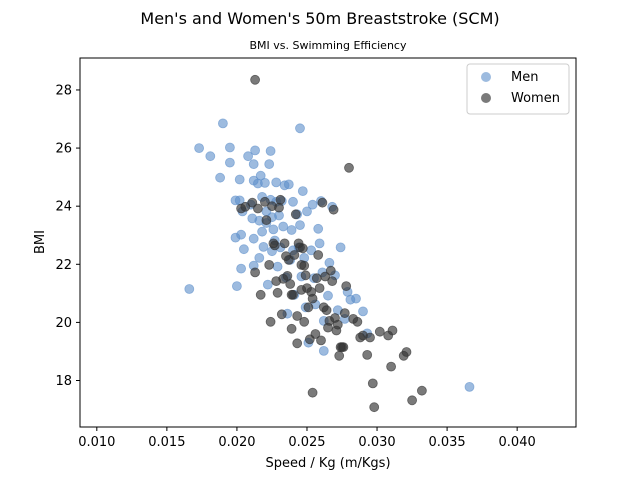 This screenshot has height=480, width=640. I want to click on legend-label-men: Men, so click(524, 77).